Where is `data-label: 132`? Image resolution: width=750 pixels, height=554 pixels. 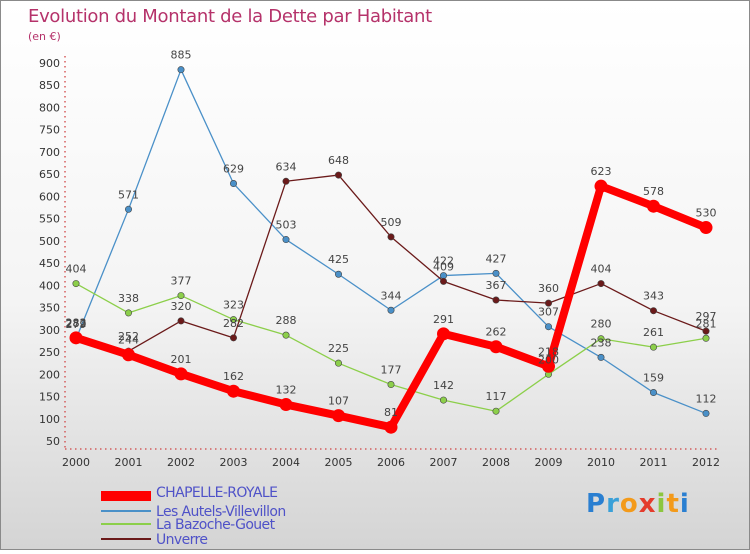 data-label: 132 is located at coordinates (286, 390).